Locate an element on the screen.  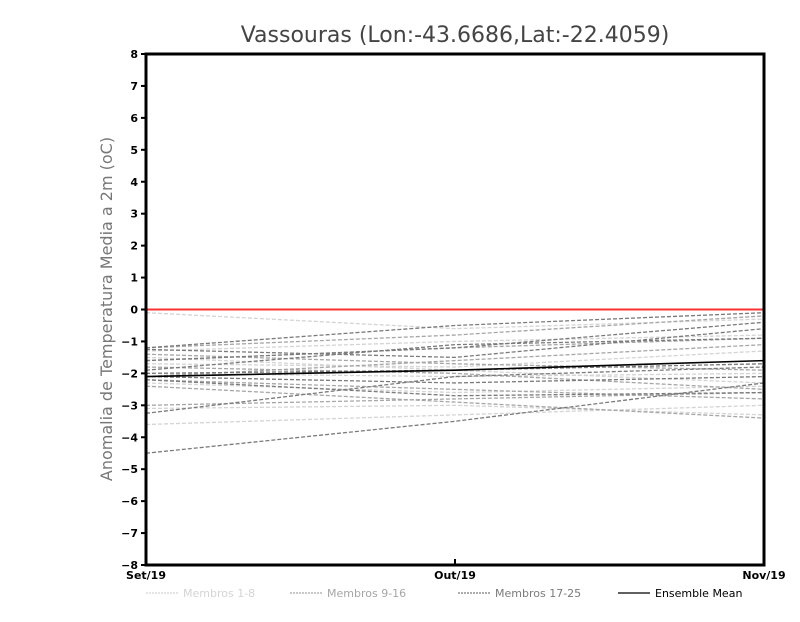
x-tick-label: Out/19 is located at coordinates (455, 575).